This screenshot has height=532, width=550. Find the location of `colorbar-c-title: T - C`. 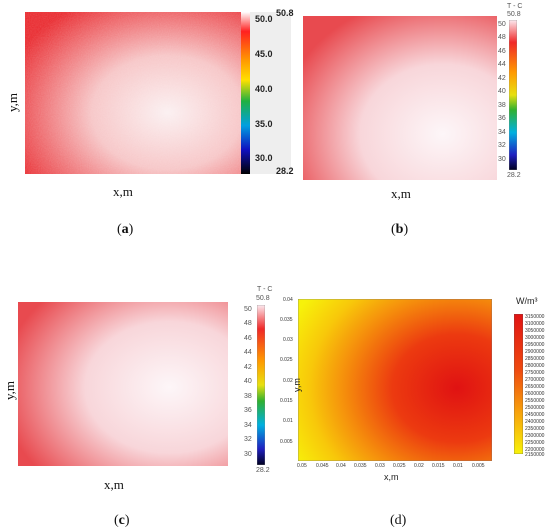

colorbar-c-title: T - C is located at coordinates (265, 289).